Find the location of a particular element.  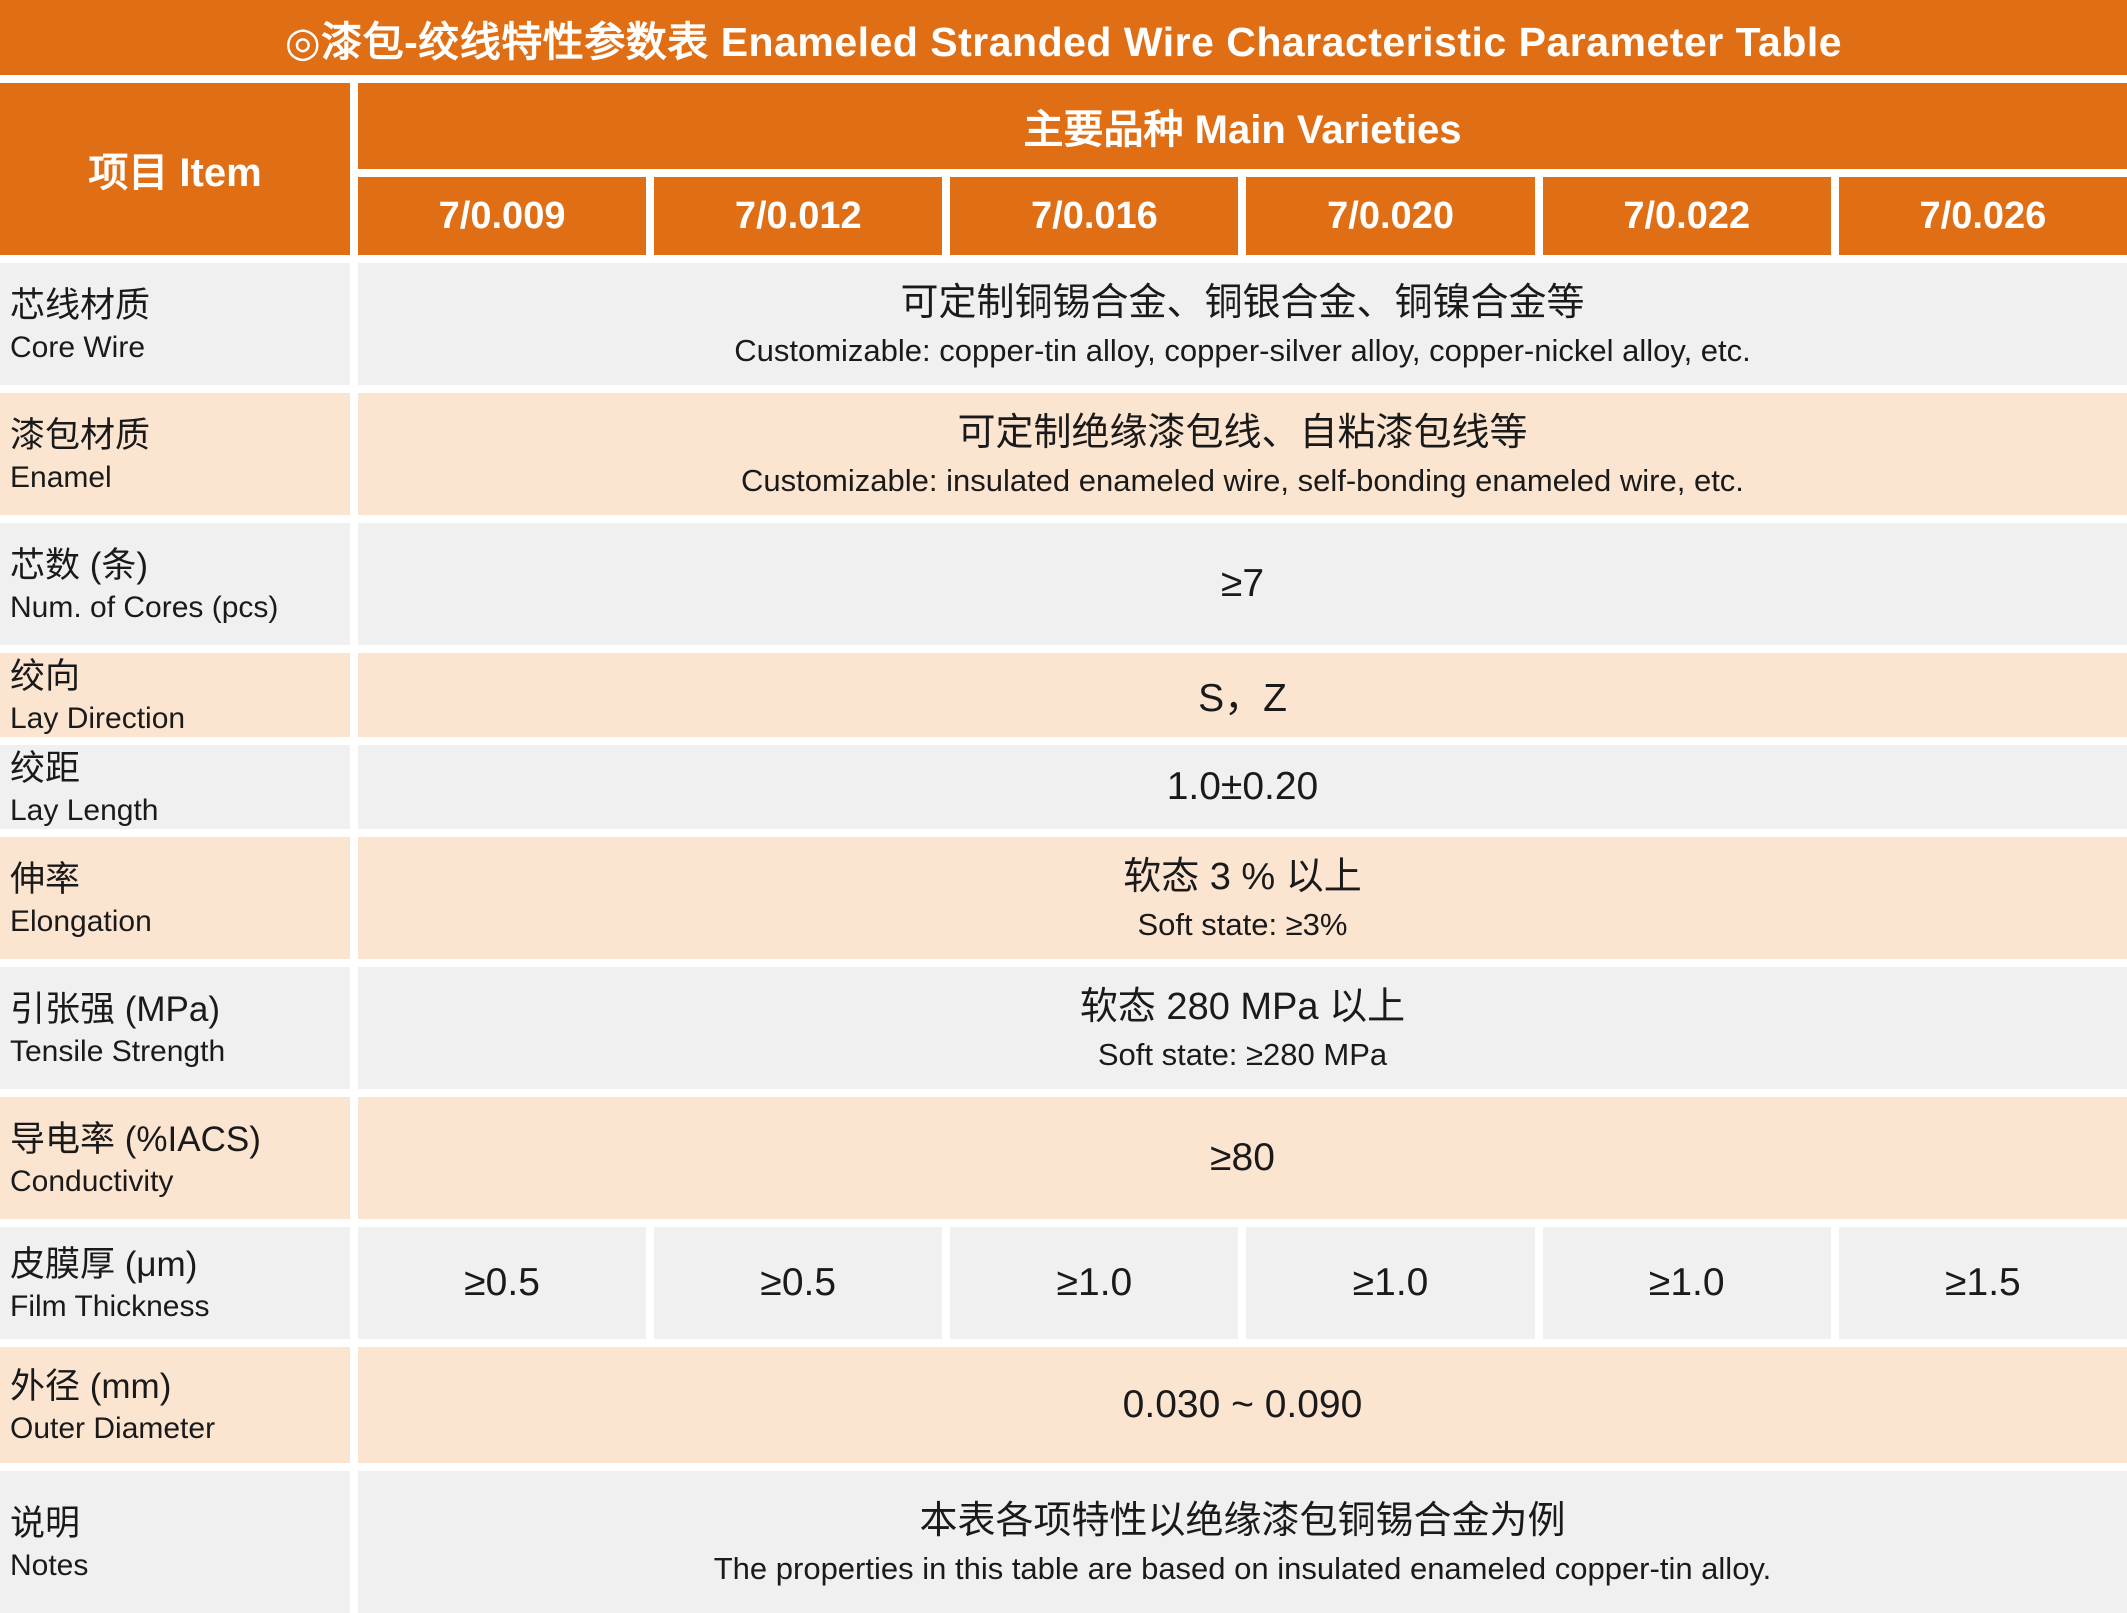

main-varieties-header: 主要品种 Main Varieties is located at coordinates (1242, 126).